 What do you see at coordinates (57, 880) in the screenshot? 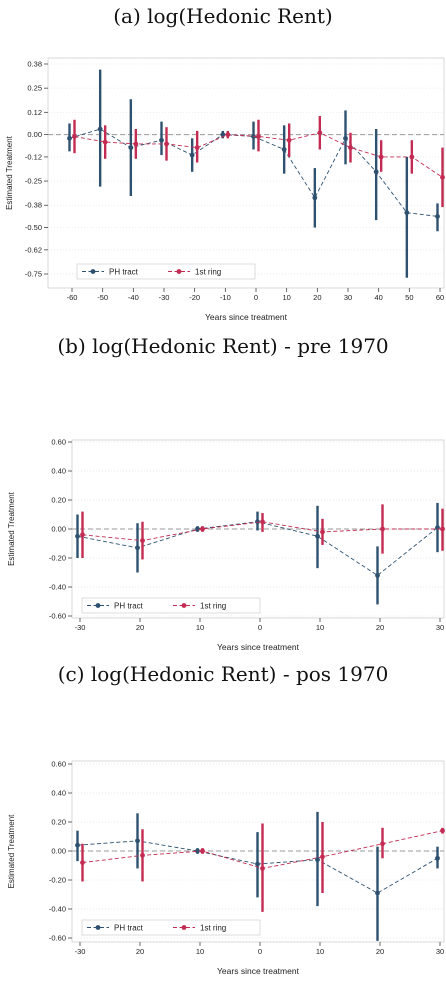
I see `y-tick-label: -0.20` at bounding box center [57, 880].